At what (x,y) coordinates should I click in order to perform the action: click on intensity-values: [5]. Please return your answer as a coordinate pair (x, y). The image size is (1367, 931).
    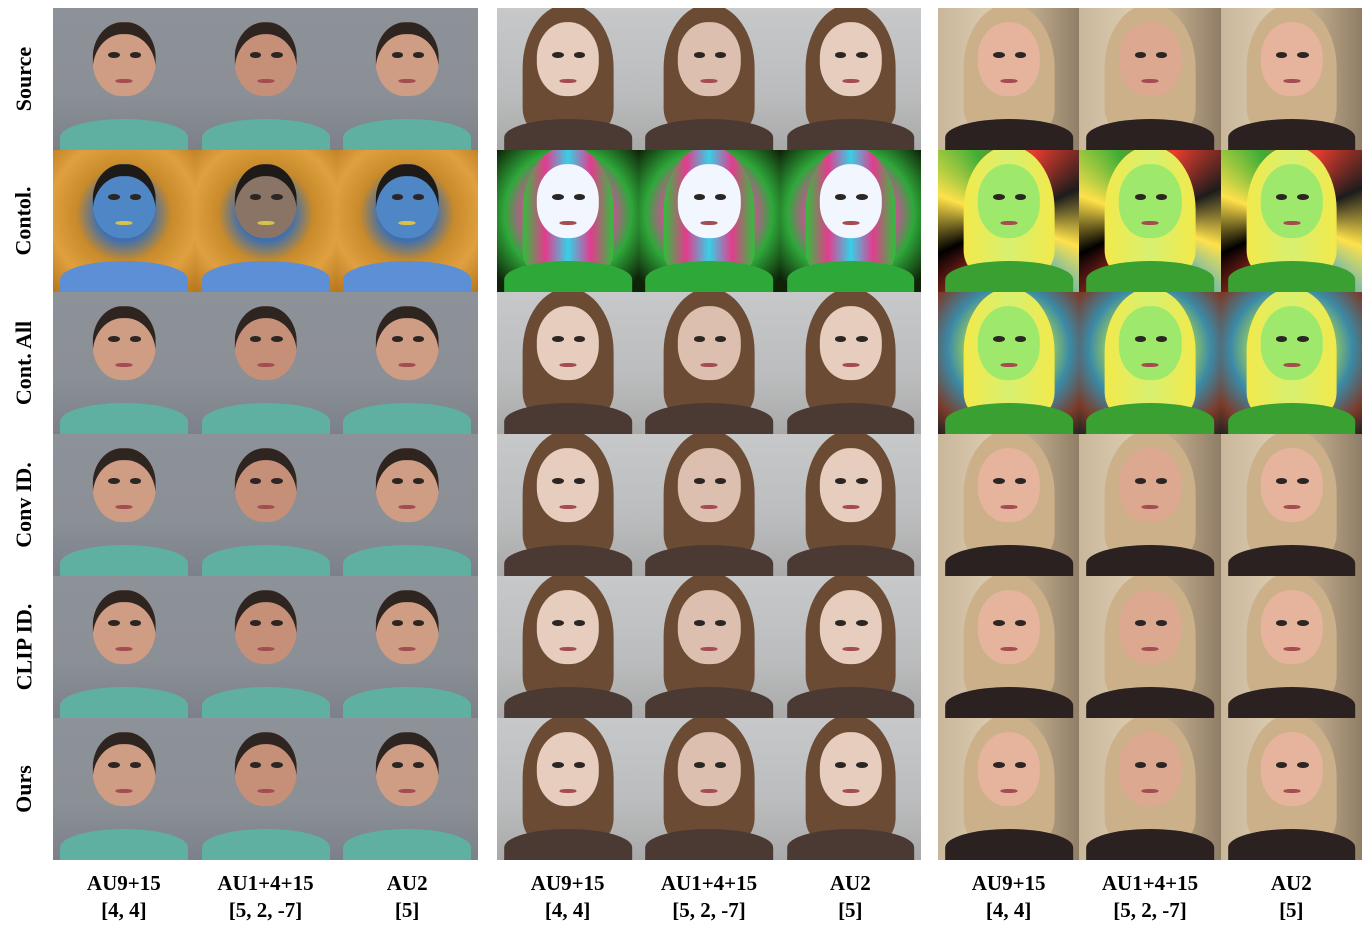
    Looking at the image, I should click on (407, 910).